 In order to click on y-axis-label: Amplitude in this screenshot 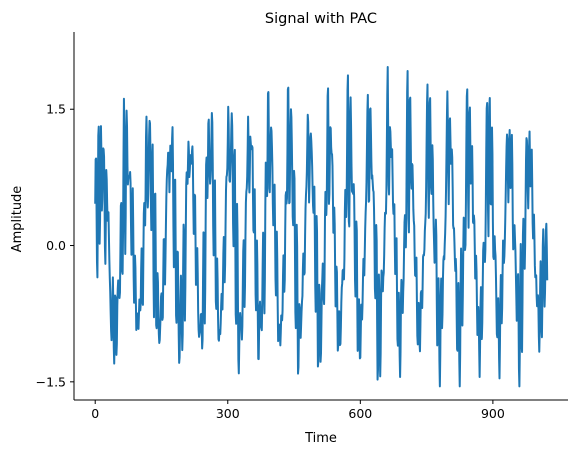, I will do `click(17, 219)`.